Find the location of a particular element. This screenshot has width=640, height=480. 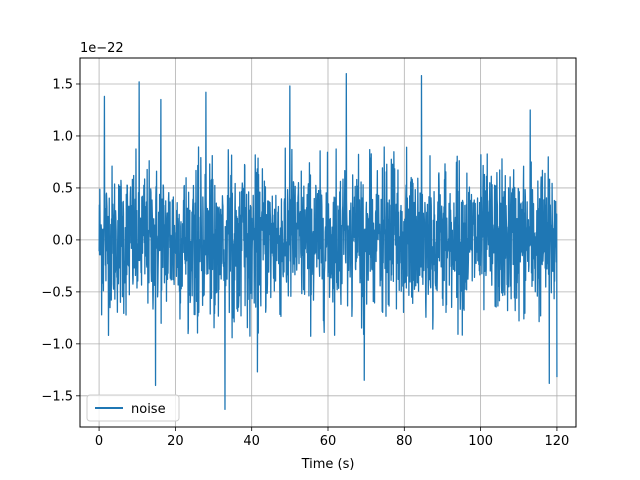

x-tick-label: 20 is located at coordinates (175, 441).